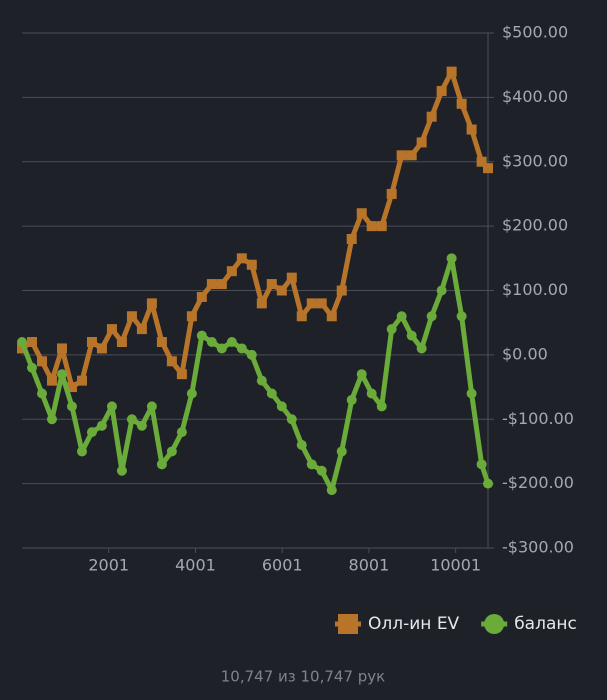 The width and height of the screenshot is (607, 700). Describe the element at coordinates (369, 565) in the screenshot. I see `x-tick-label: 8001` at that location.